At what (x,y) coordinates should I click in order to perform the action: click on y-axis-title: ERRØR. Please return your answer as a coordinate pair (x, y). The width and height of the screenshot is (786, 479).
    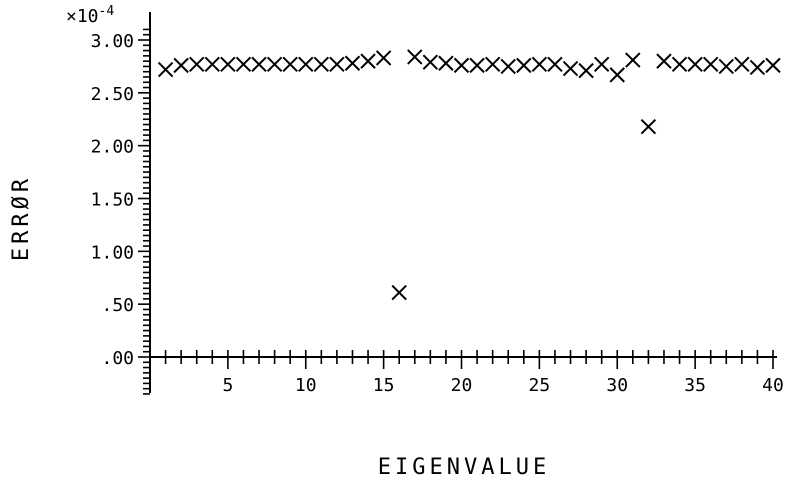
    Looking at the image, I should click on (21, 218).